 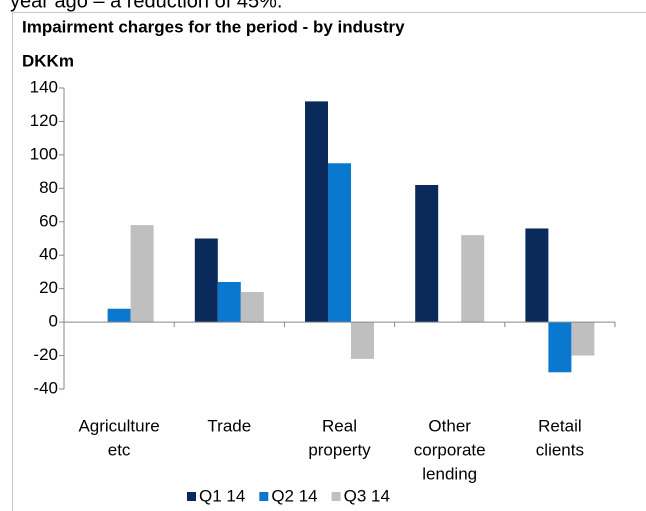 I want to click on x-tick-label: Other, so click(x=449, y=425).